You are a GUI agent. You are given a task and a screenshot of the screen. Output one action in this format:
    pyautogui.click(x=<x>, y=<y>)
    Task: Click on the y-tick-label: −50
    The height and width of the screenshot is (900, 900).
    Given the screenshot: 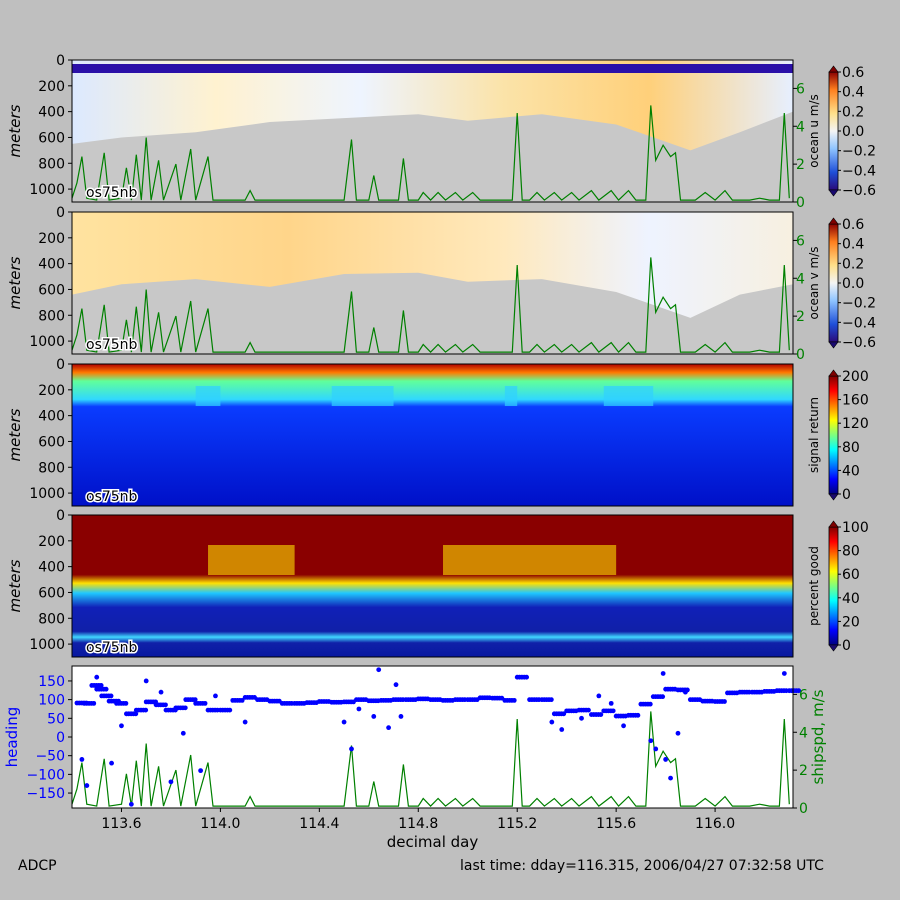 What is the action you would take?
    pyautogui.click(x=50, y=757)
    